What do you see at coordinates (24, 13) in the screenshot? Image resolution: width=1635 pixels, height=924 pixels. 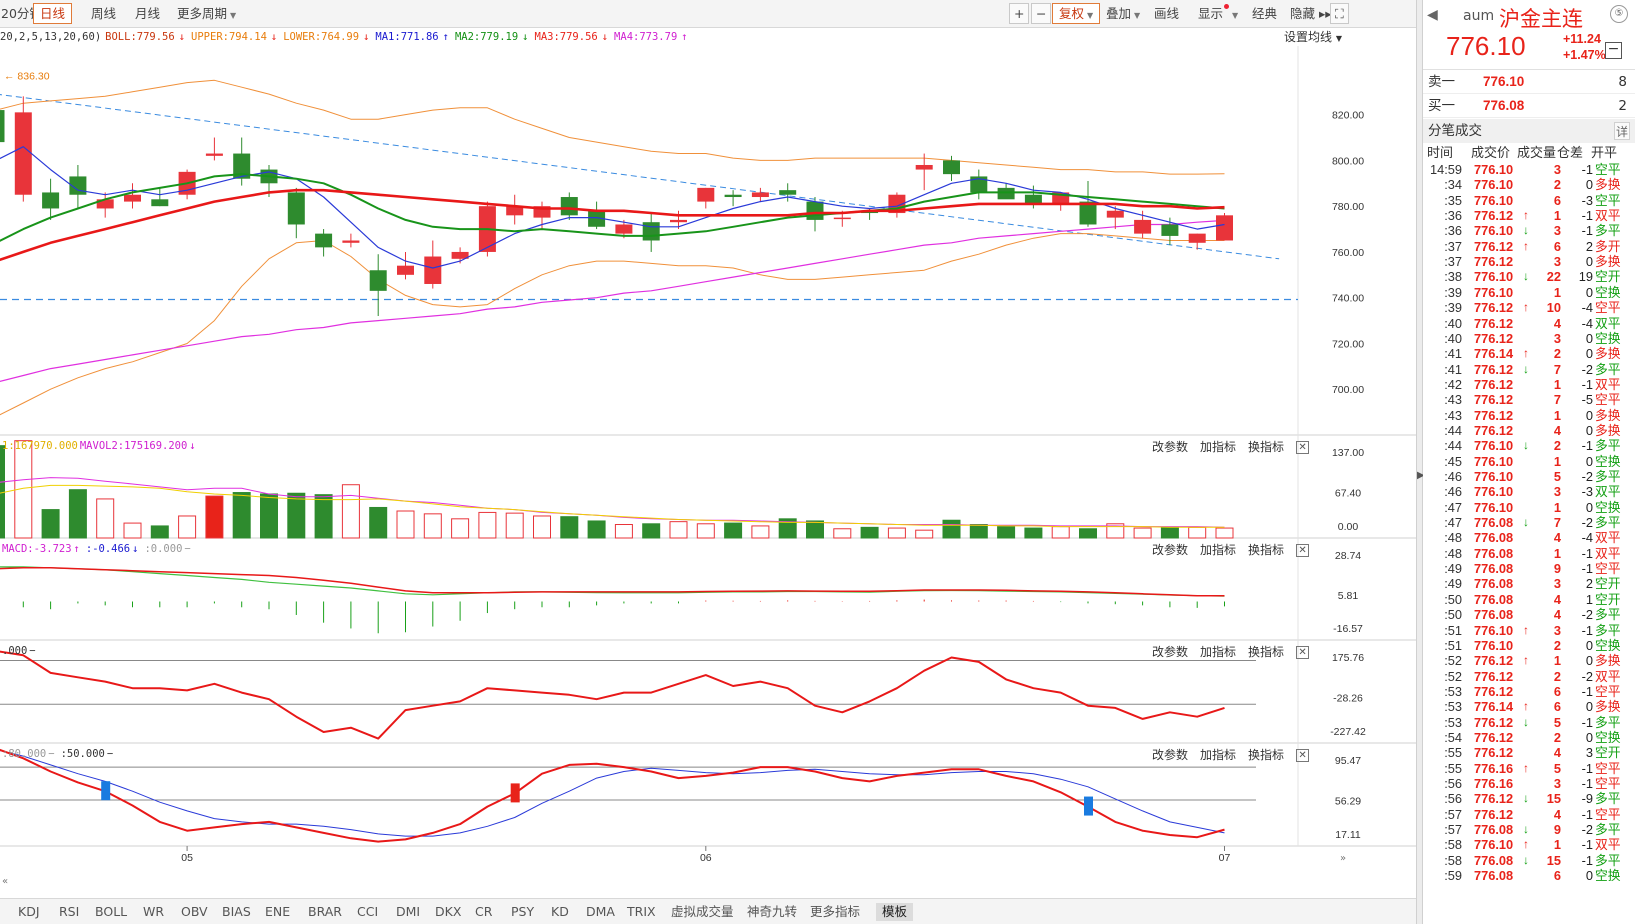 I see `period-tab-0: 20分钟` at bounding box center [24, 13].